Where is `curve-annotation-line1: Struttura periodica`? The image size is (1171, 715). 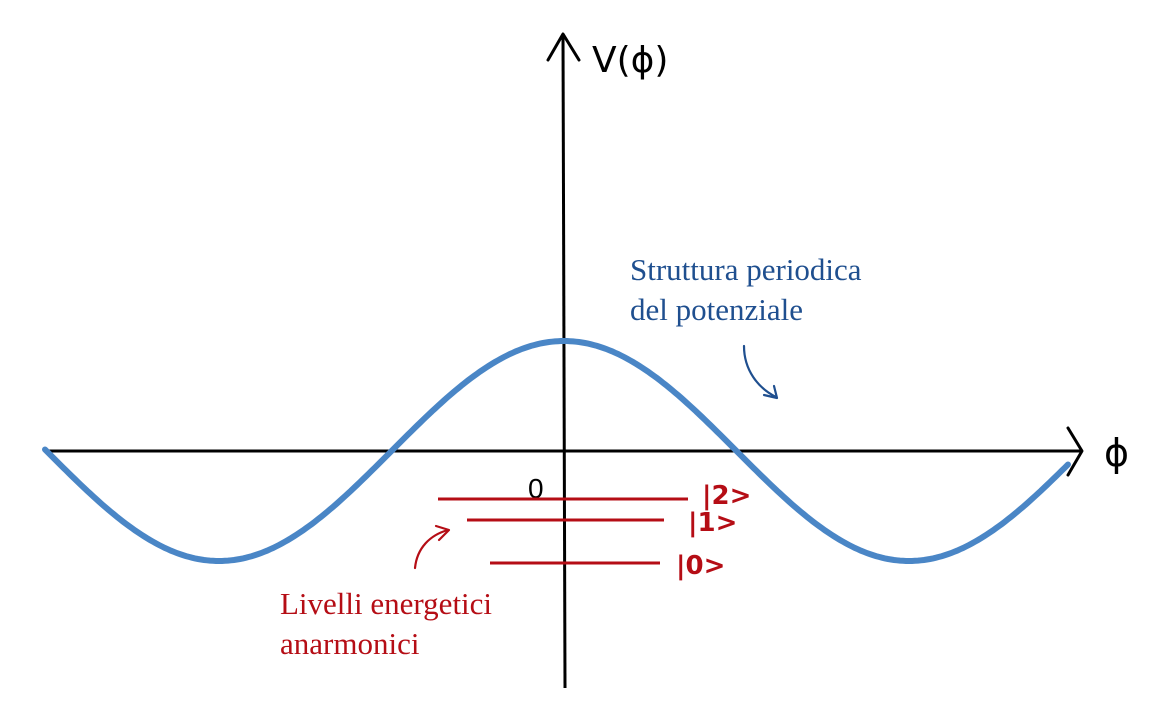 curve-annotation-line1: Struttura periodica is located at coordinates (746, 269).